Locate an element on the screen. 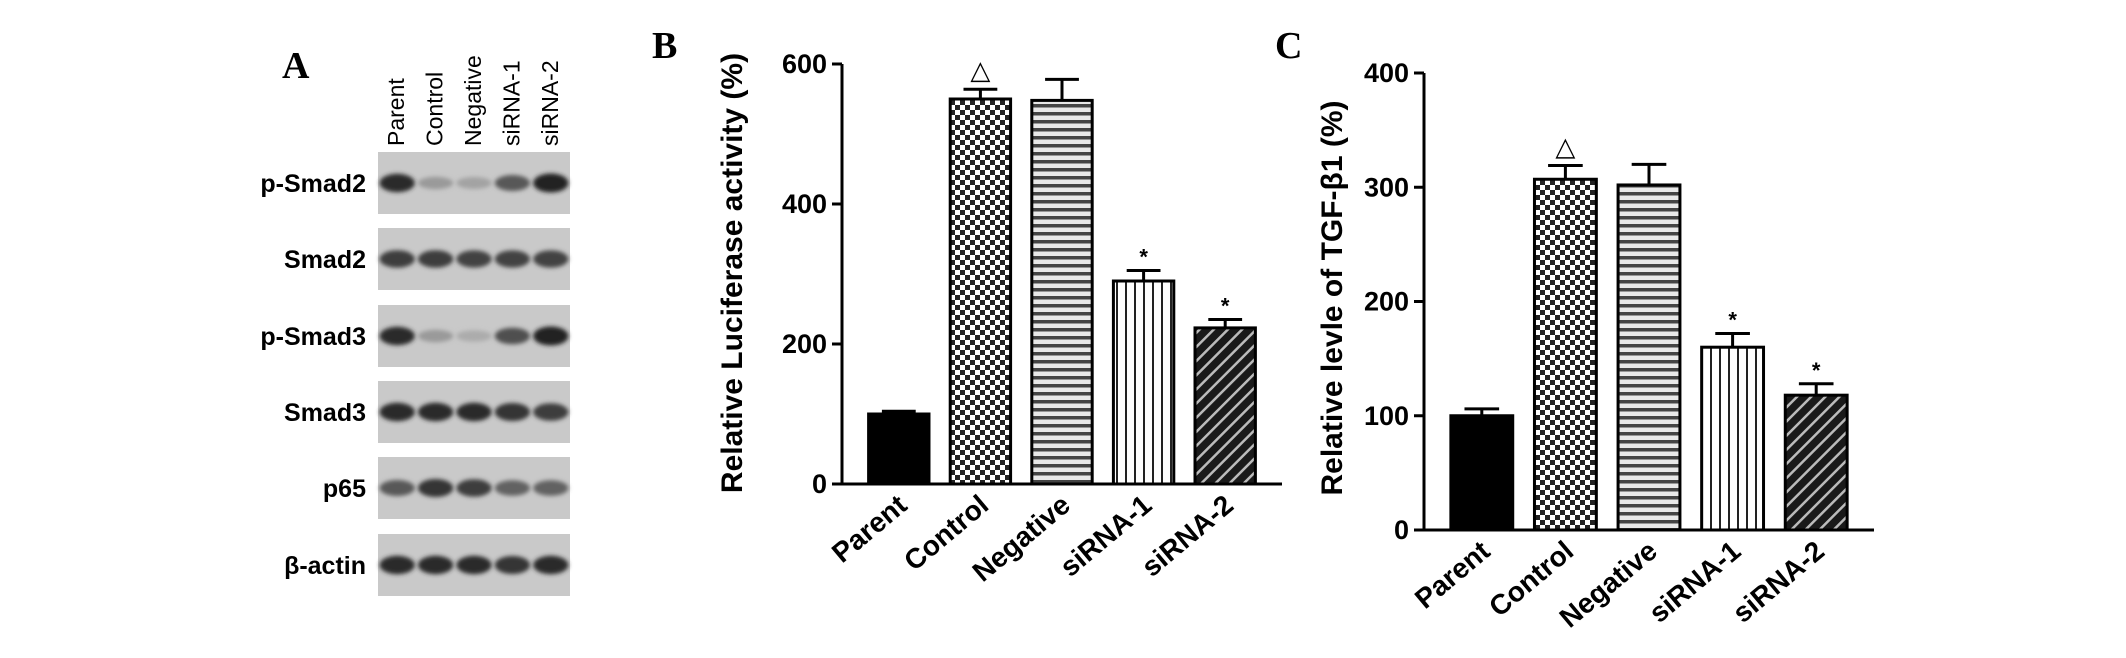 The width and height of the screenshot is (2126, 658). lane-label-parent: Parent is located at coordinates (396, 112).